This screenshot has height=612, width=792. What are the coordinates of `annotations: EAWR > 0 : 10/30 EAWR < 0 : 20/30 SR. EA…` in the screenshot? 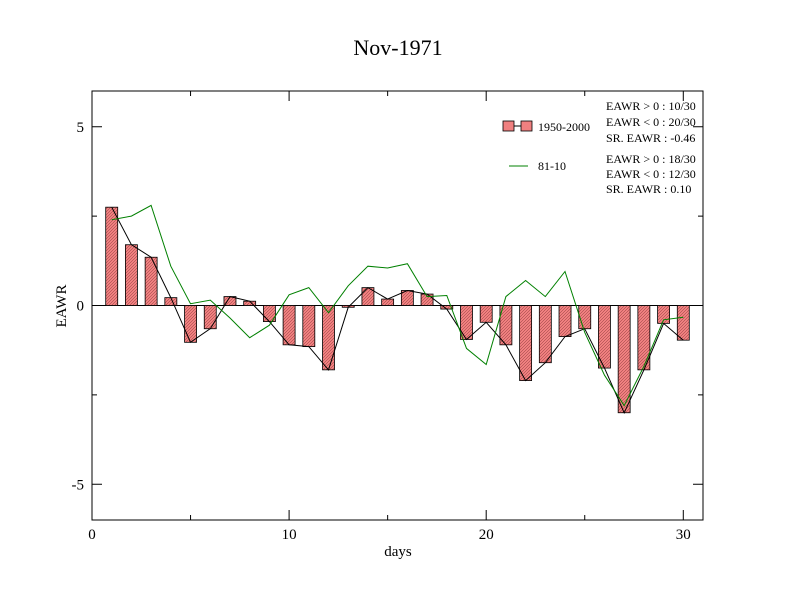 It's located at (651, 147).